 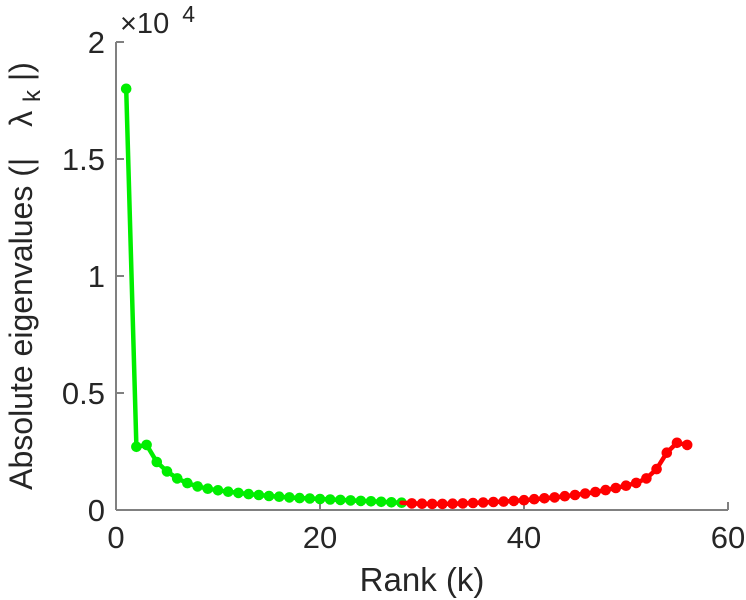 What do you see at coordinates (21, 71) in the screenshot?
I see `y-axis-label-suffix: |)` at bounding box center [21, 71].